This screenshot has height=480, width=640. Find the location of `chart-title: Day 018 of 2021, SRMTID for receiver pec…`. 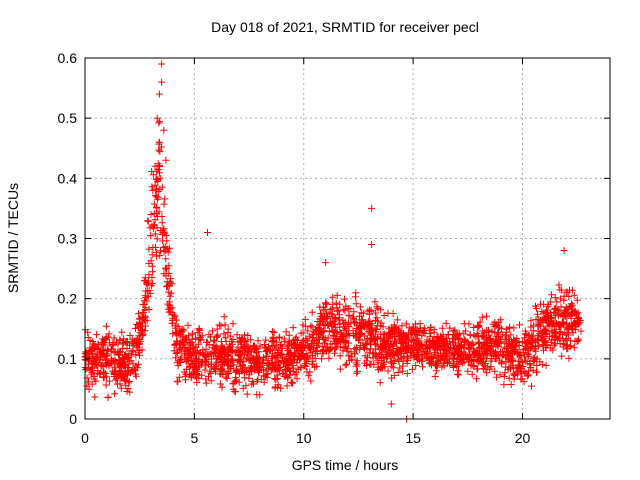

chart-title: Day 018 of 2021, SRMTID for receiver pec… is located at coordinates (345, 27).